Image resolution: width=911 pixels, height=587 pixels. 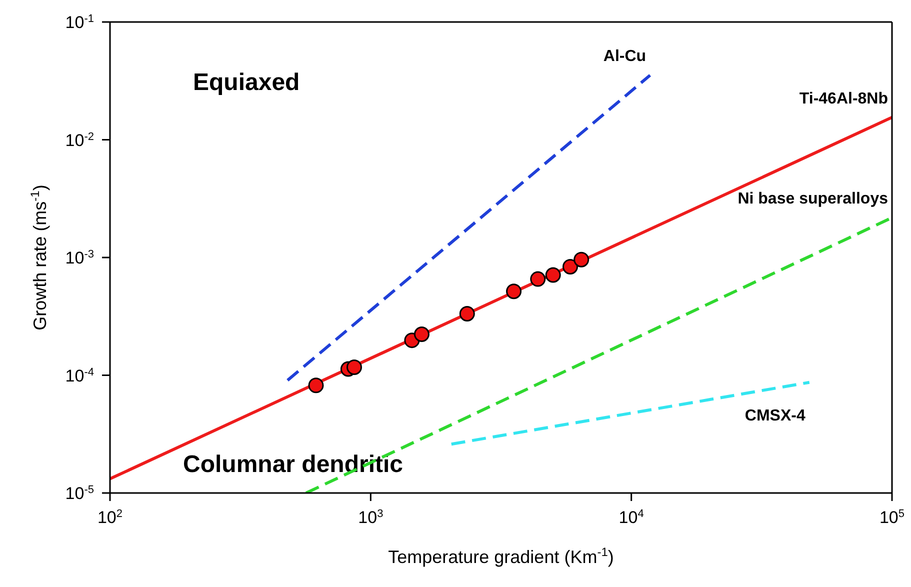 What do you see at coordinates (79, 493) in the screenshot?
I see `y-tick-label: 10$^{-5}$` at bounding box center [79, 493].